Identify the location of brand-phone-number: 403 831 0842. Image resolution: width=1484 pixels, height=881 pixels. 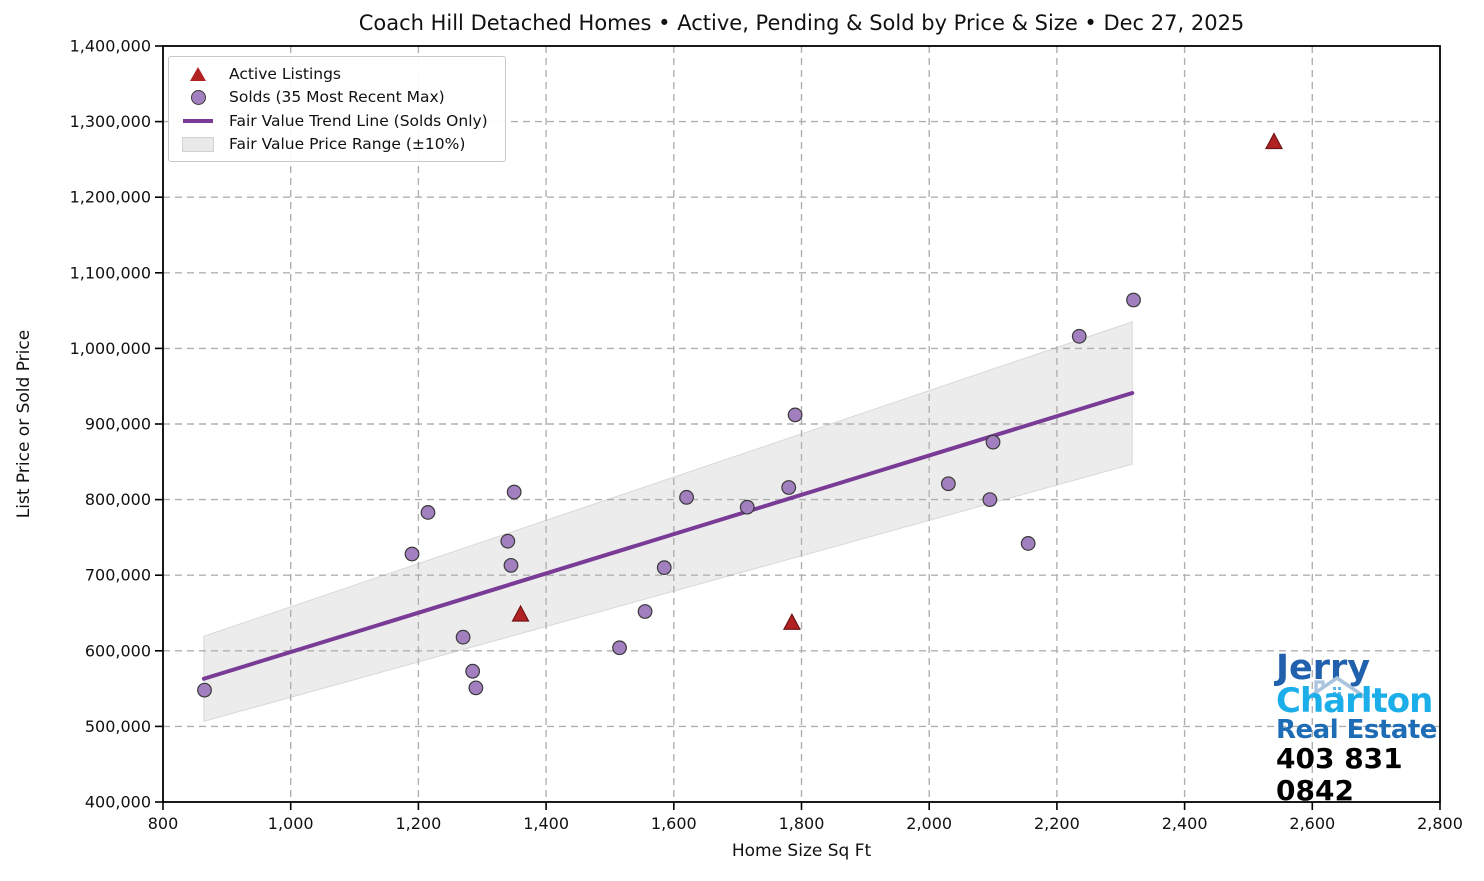
(1339, 774).